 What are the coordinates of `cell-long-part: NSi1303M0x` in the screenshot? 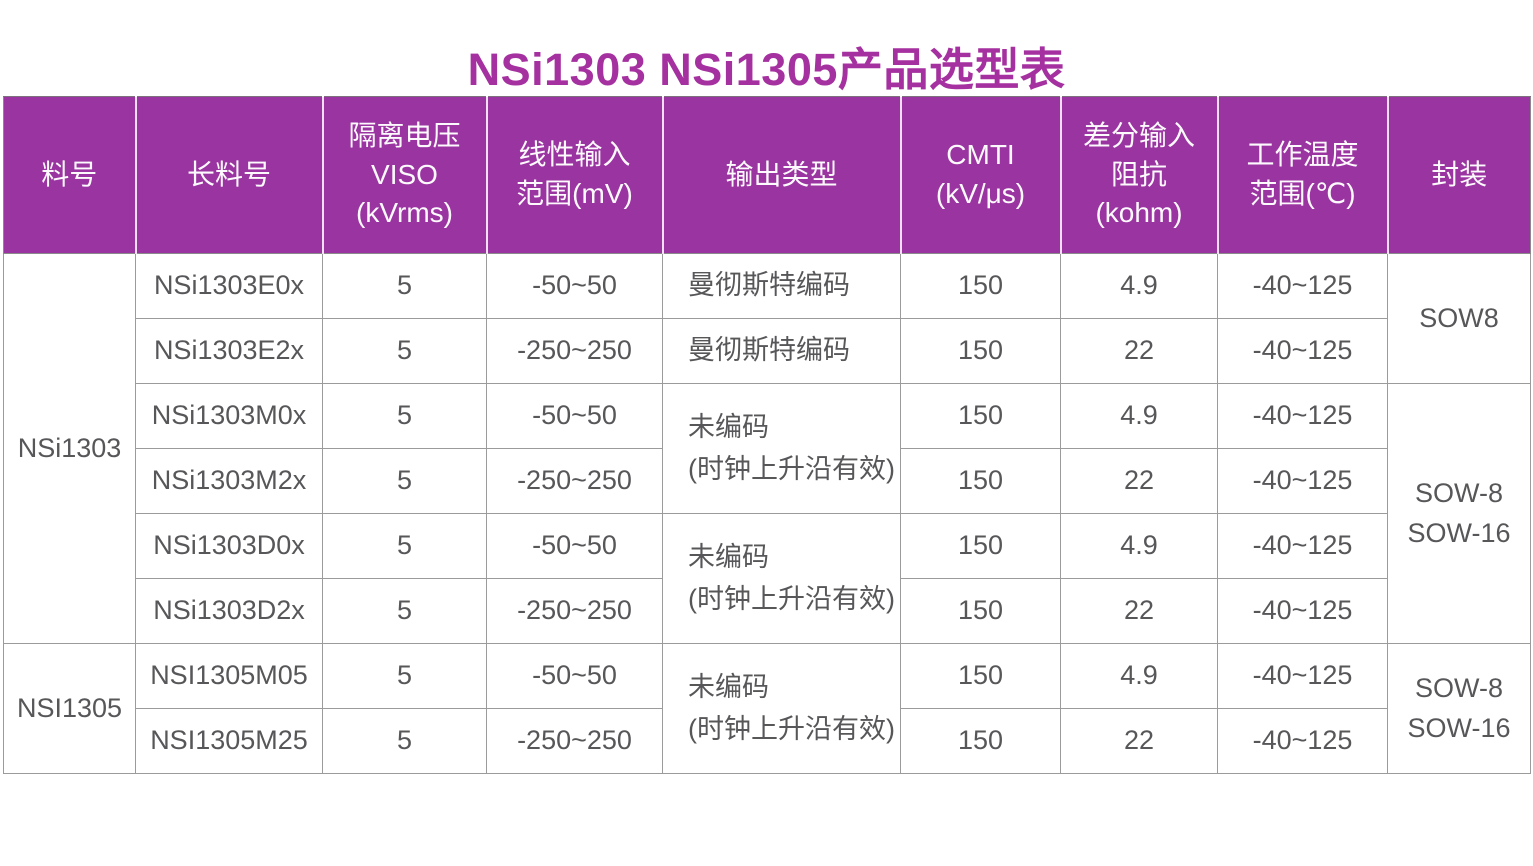 It's located at (229, 416).